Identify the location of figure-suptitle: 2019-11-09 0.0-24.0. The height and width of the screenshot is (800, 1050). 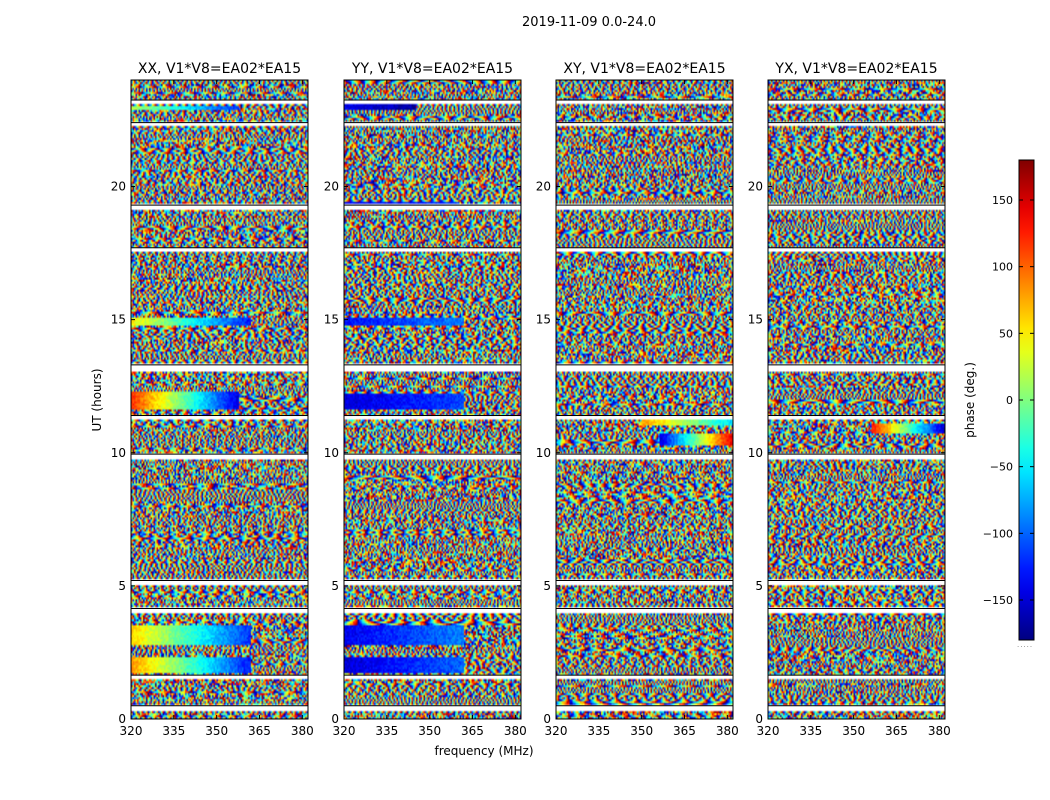
(589, 22).